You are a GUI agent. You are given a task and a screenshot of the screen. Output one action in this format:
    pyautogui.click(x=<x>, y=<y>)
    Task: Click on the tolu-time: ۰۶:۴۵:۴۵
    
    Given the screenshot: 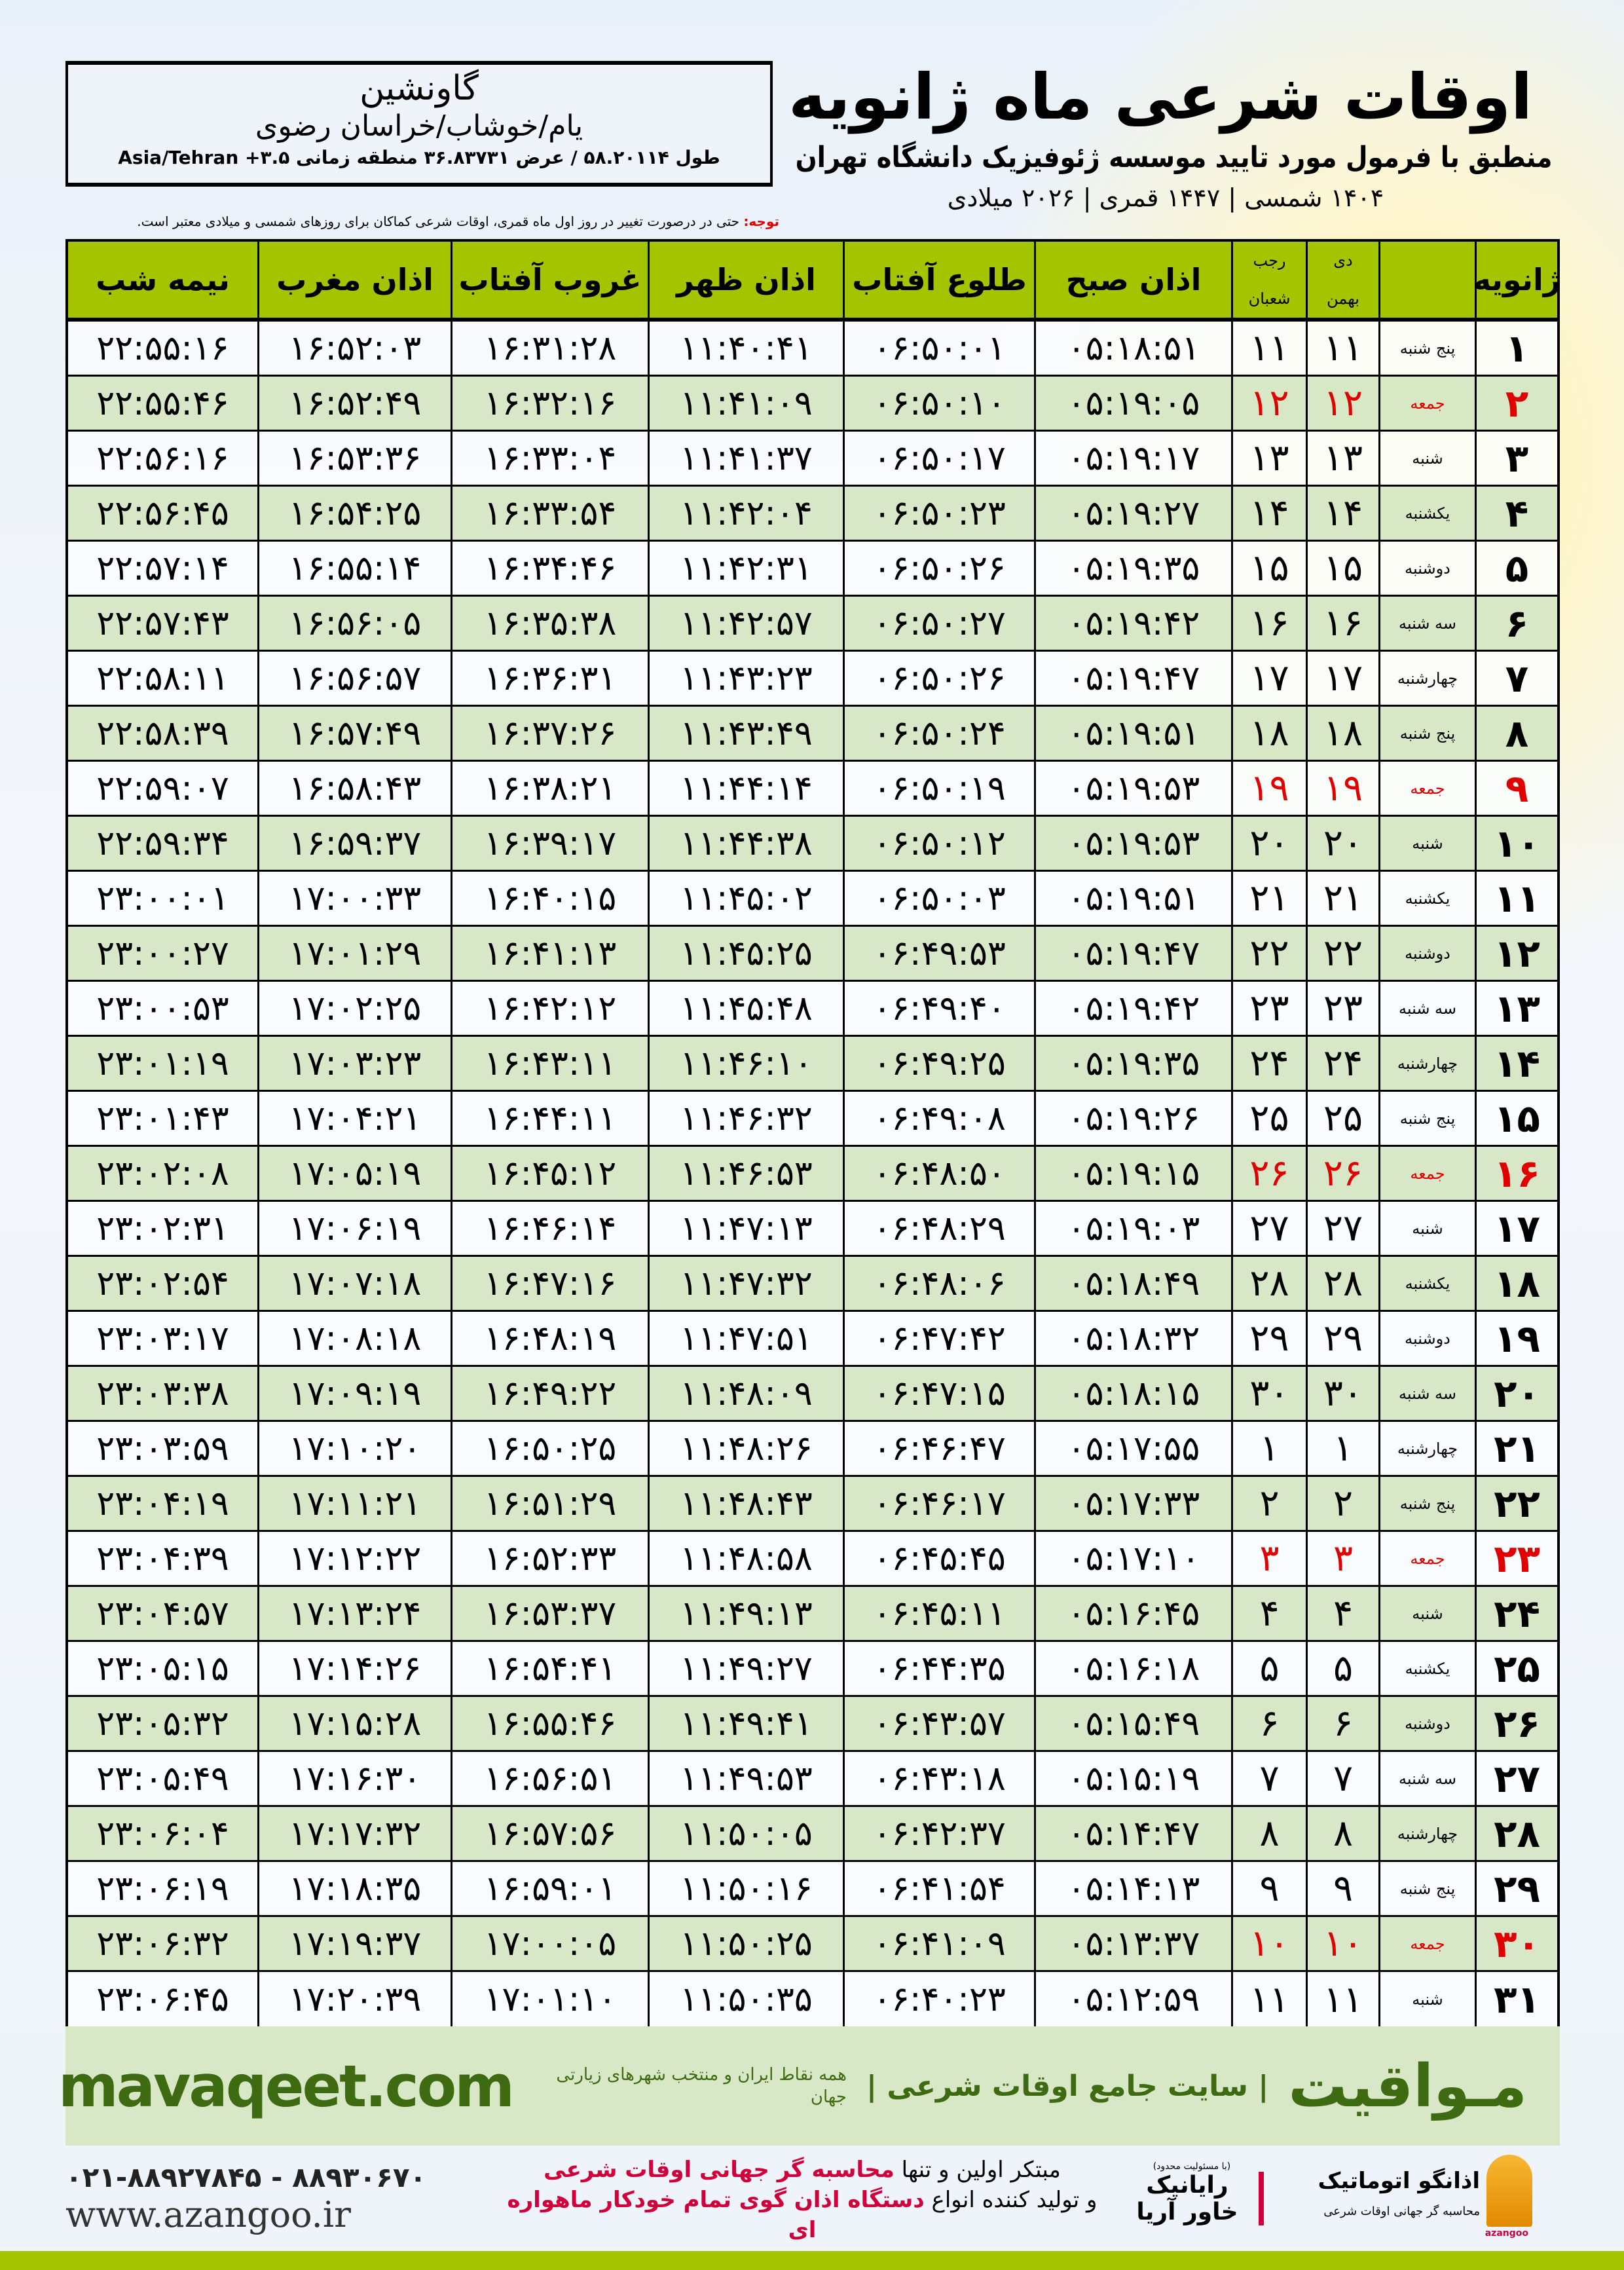 What is the action you would take?
    pyautogui.click(x=938, y=1558)
    